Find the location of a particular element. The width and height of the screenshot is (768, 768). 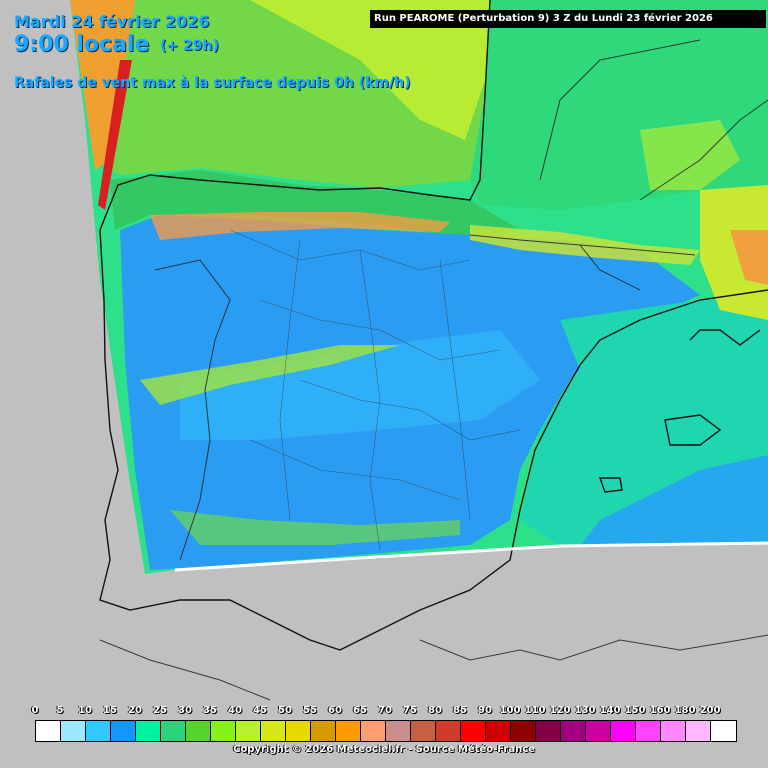

legend-tick-label: 15 is located at coordinates (110, 710).